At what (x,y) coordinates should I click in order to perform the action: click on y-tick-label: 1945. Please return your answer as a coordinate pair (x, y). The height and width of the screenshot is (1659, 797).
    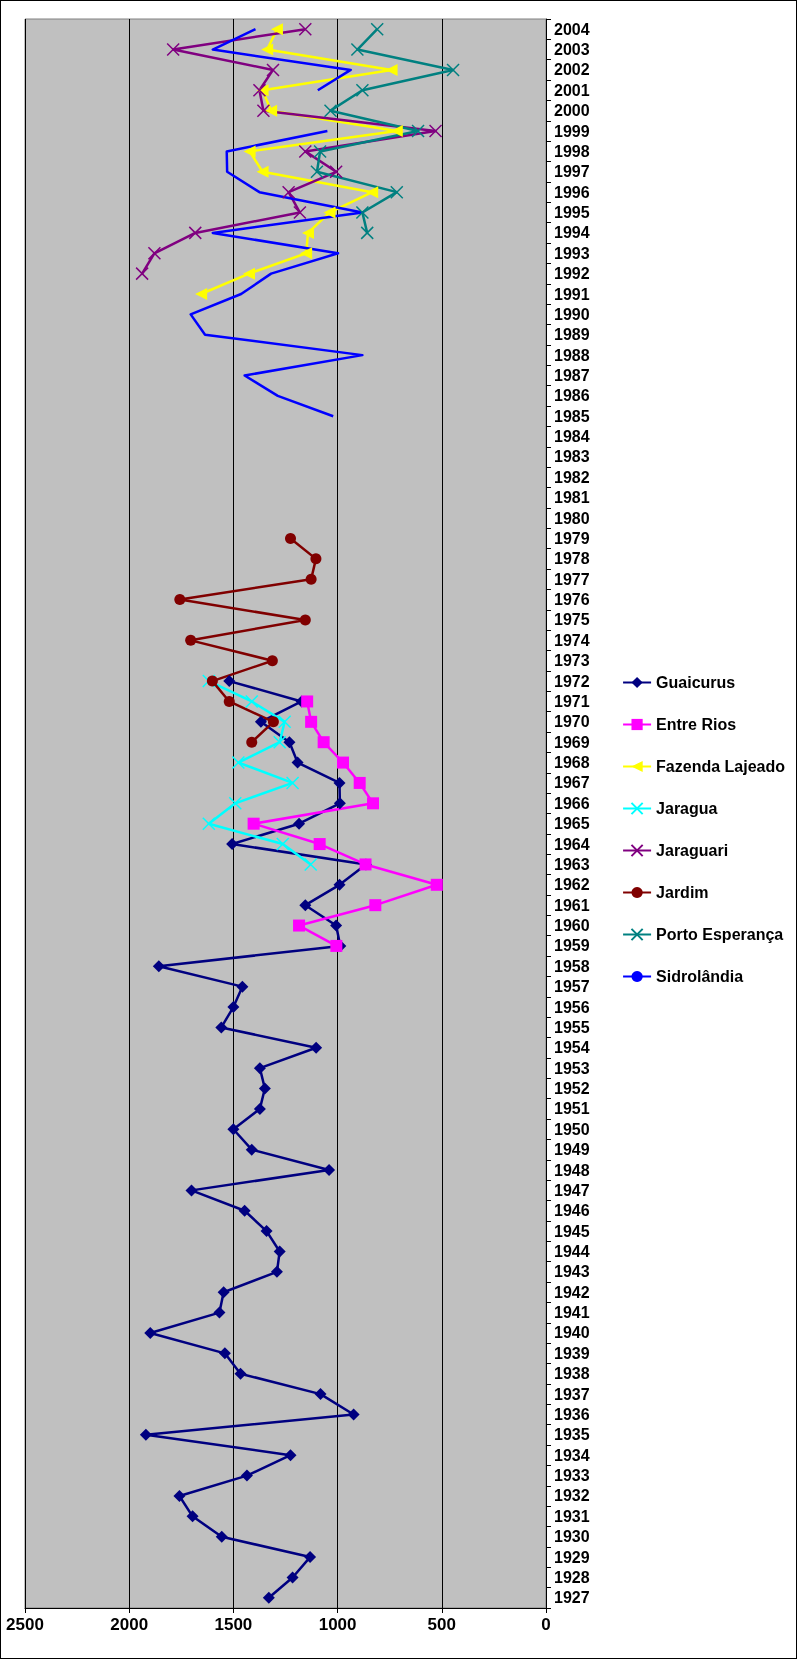
    Looking at the image, I should click on (572, 1231).